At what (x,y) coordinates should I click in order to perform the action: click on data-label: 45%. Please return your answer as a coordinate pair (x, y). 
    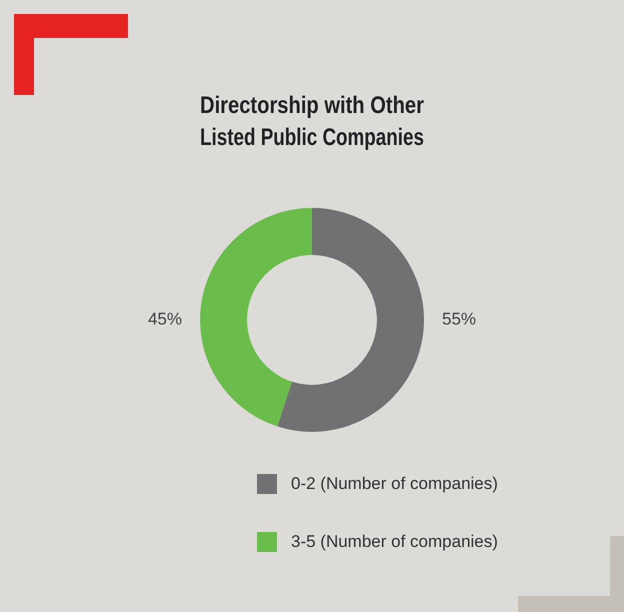
    Looking at the image, I should click on (165, 319).